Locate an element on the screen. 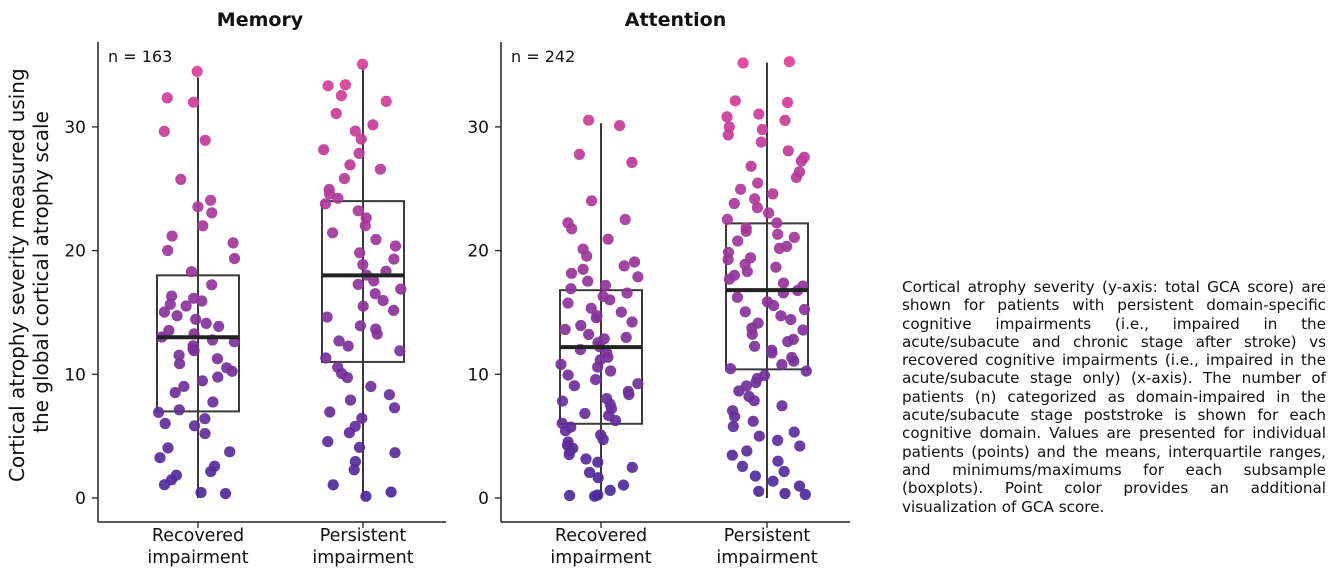 This screenshot has height=574, width=1336. x-tick-label: impairment is located at coordinates (766, 558).